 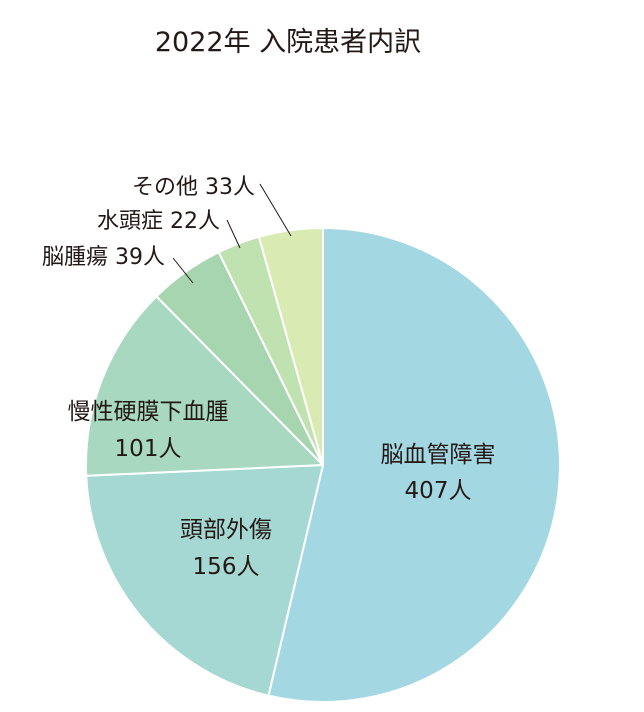 I want to click on slice-label-脳腫瘍: 脳腫瘍 39人, so click(x=103, y=257).